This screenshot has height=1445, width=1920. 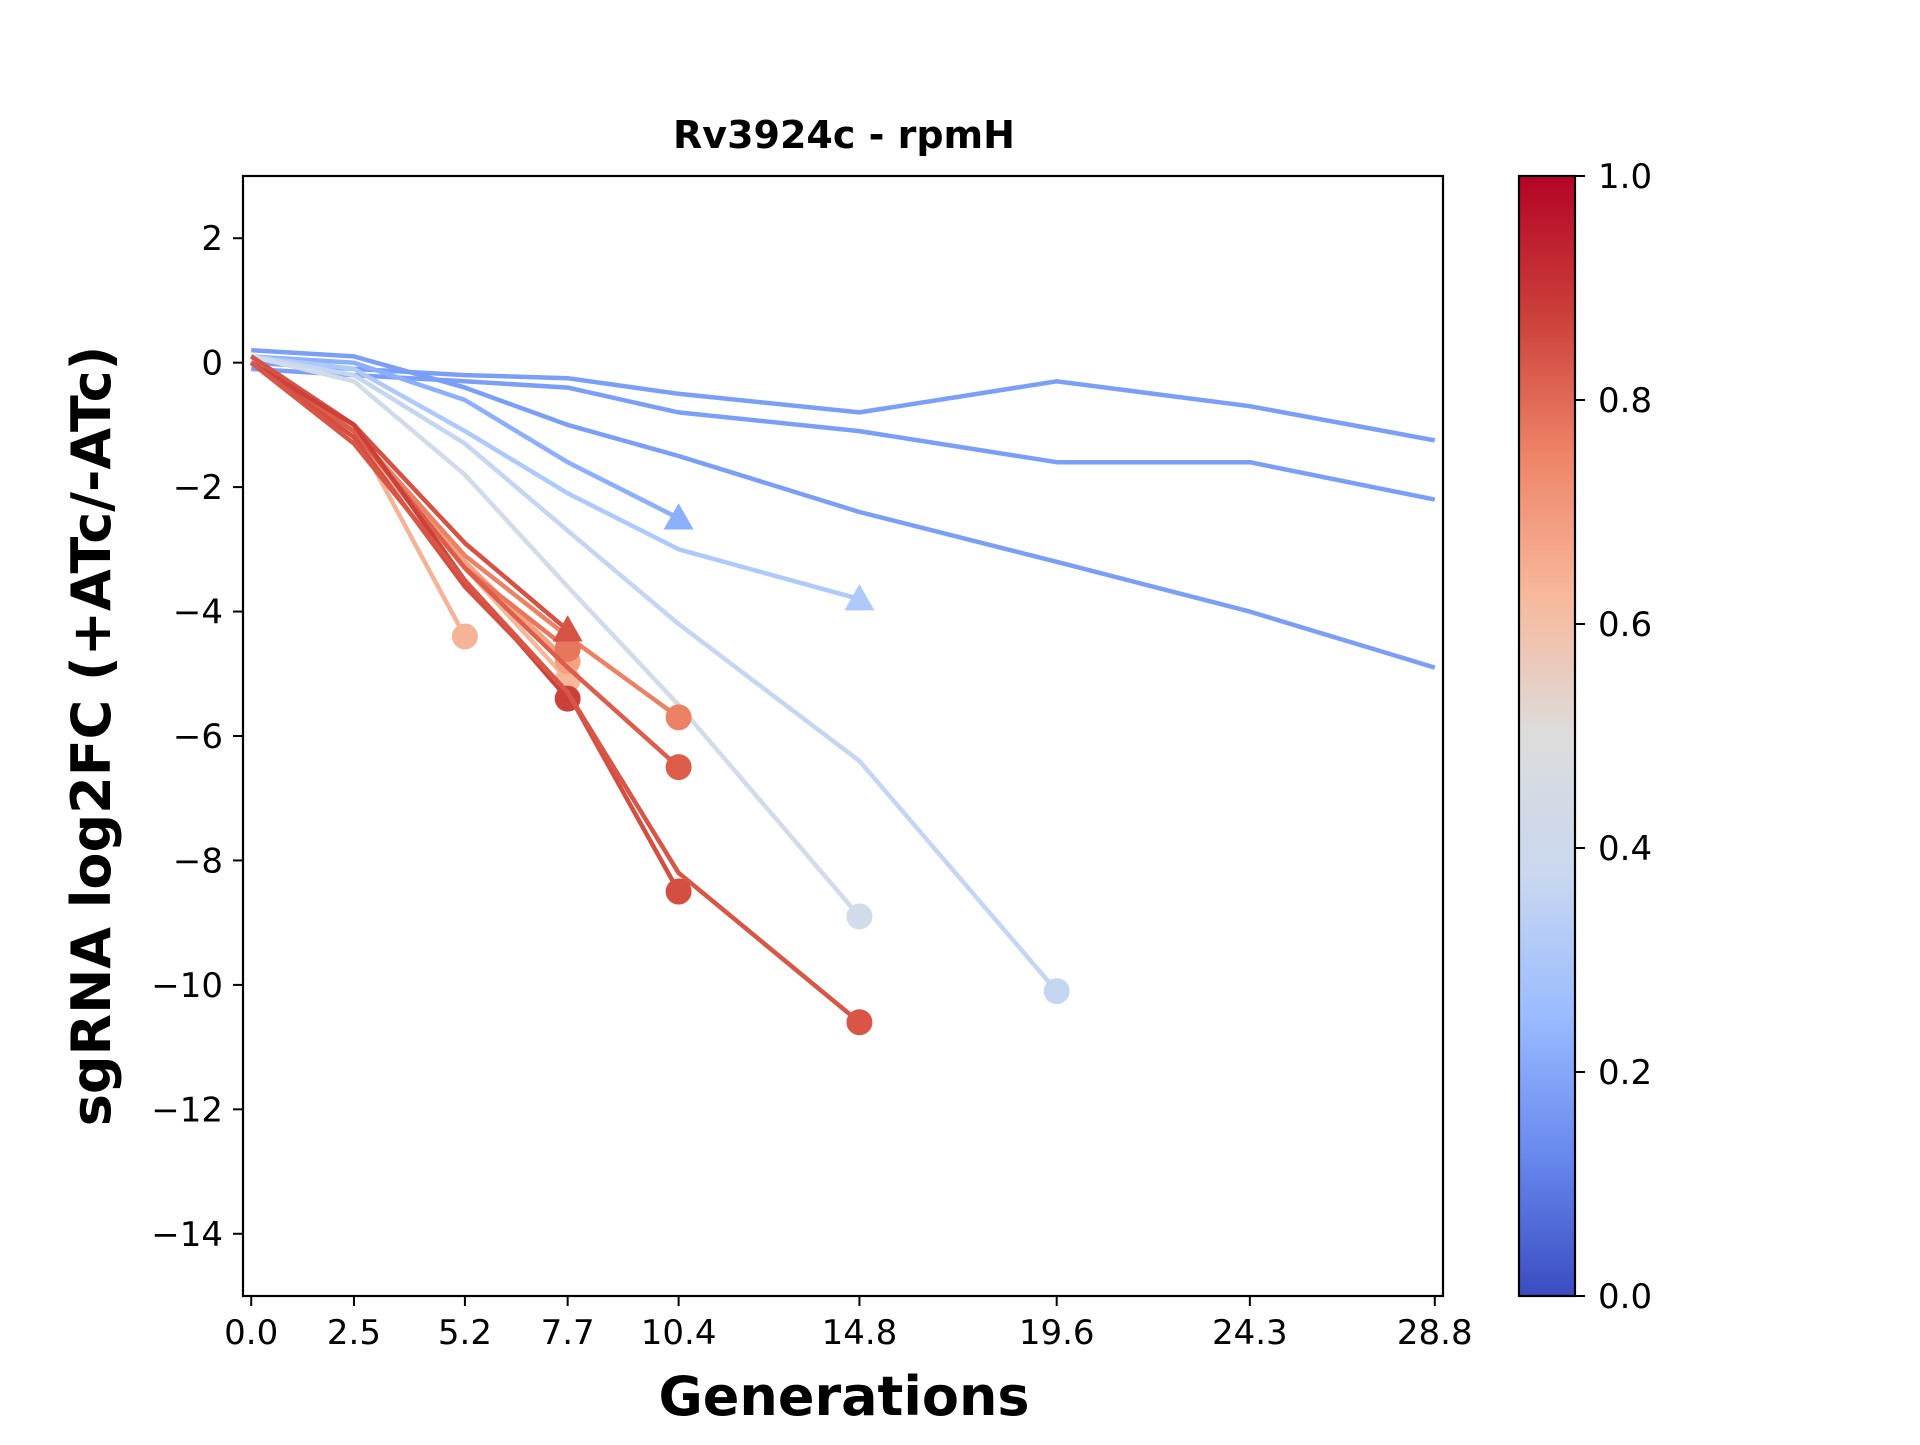 What do you see at coordinates (679, 1333) in the screenshot?
I see `x-tick-label: 10.4` at bounding box center [679, 1333].